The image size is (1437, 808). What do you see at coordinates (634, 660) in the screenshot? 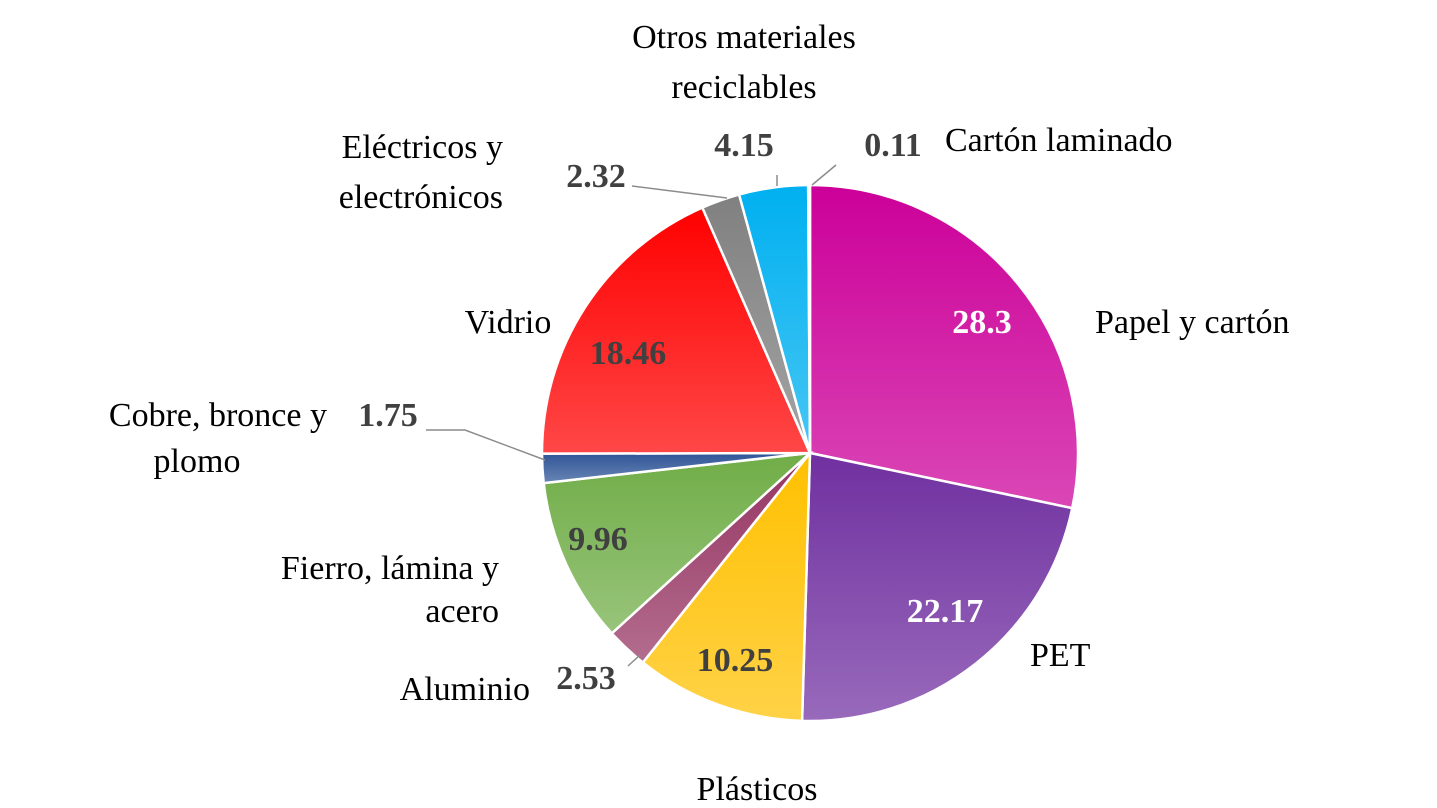
I see `leader-line-aluminio` at bounding box center [634, 660].